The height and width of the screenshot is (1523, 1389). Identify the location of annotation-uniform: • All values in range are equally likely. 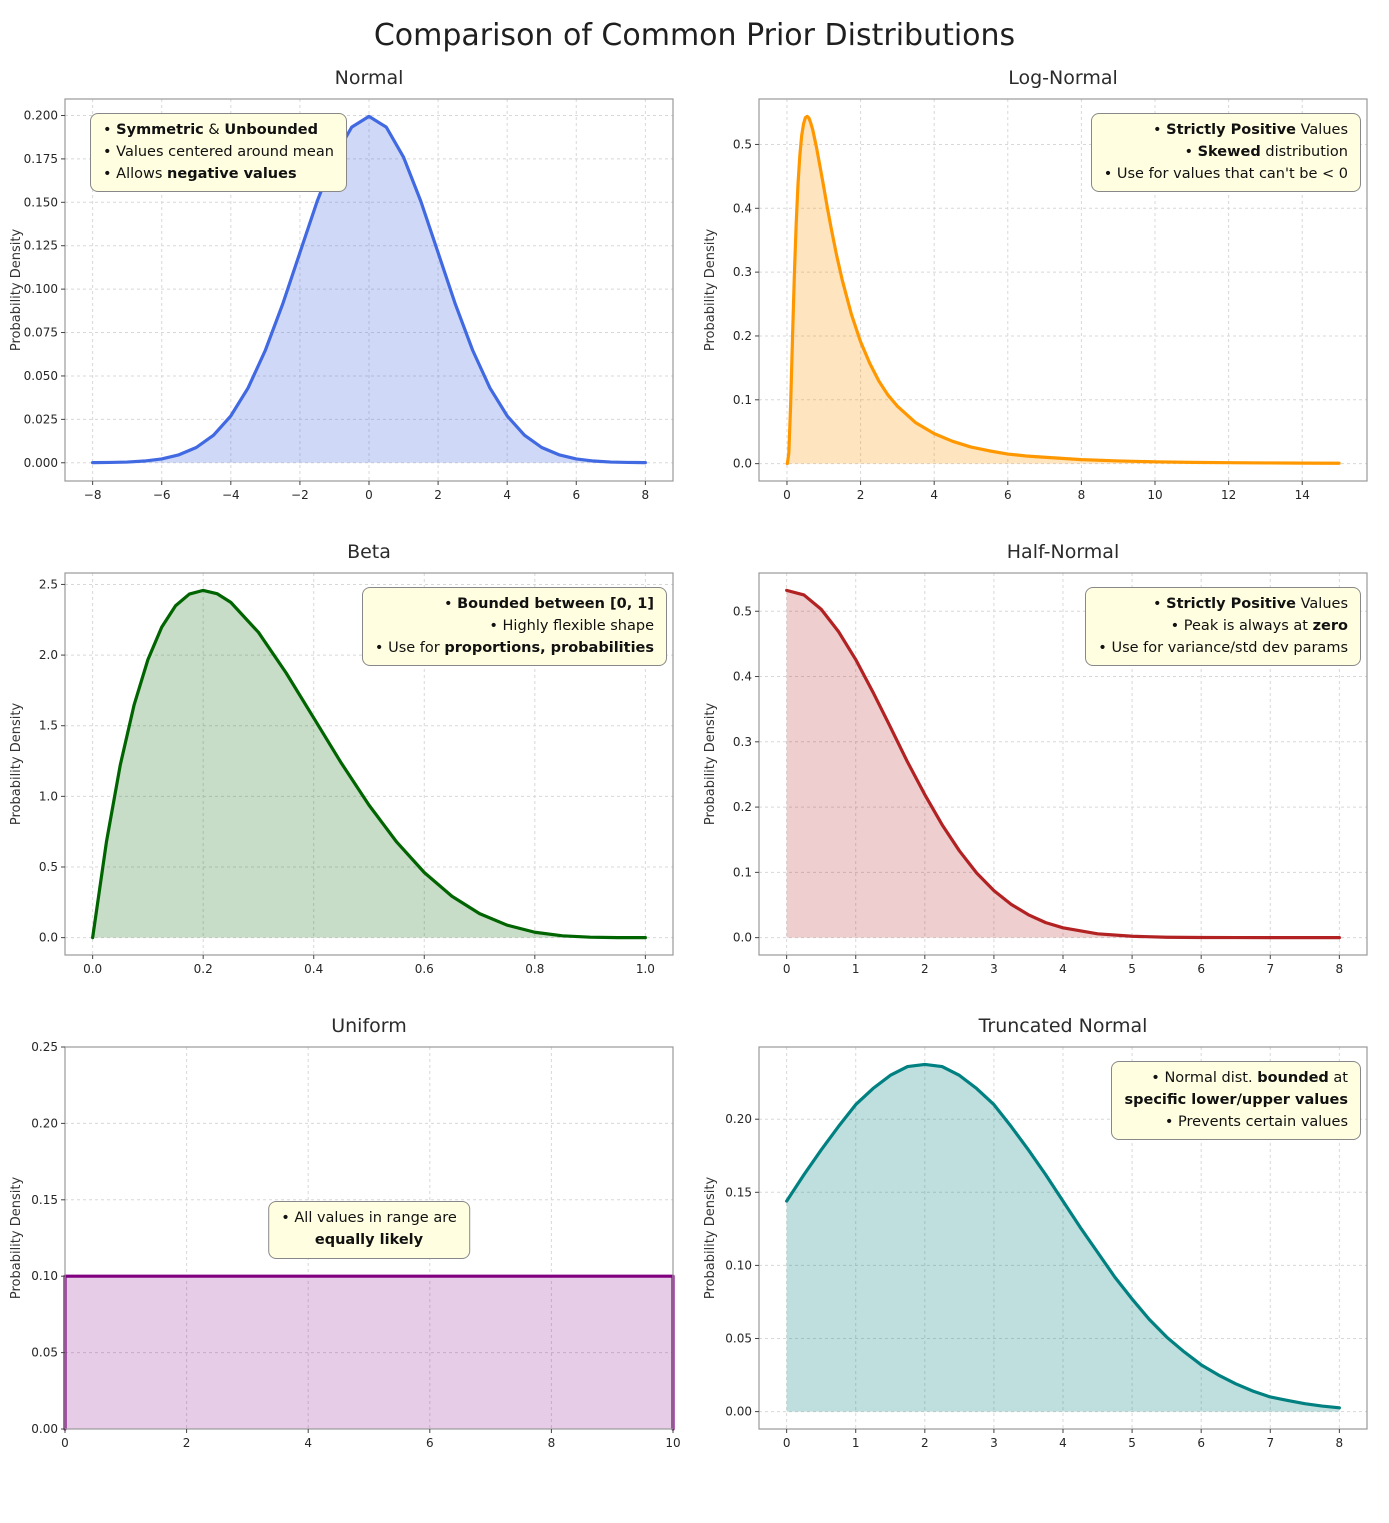
(369, 1230).